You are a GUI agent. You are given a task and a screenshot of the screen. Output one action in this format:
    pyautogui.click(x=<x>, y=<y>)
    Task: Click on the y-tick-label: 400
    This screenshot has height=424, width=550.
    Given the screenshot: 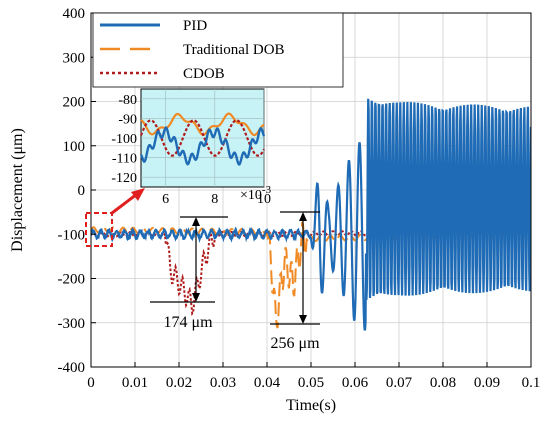 What is the action you would take?
    pyautogui.click(x=74, y=14)
    